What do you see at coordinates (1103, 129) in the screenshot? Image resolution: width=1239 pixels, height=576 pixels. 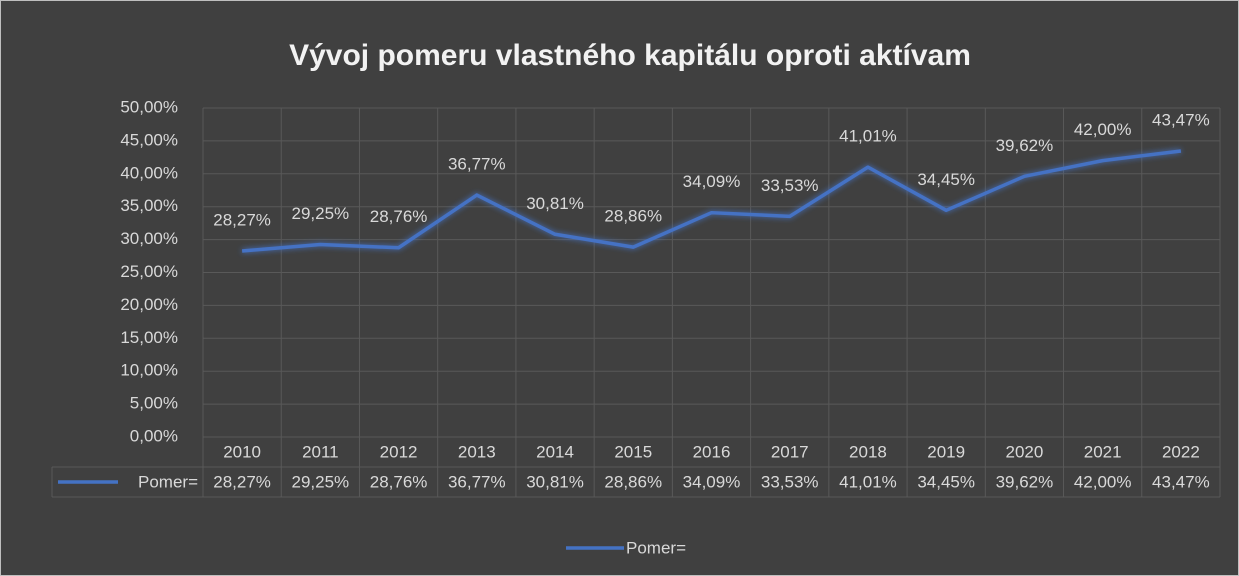 I see `data-label: 42,00%` at bounding box center [1103, 129].